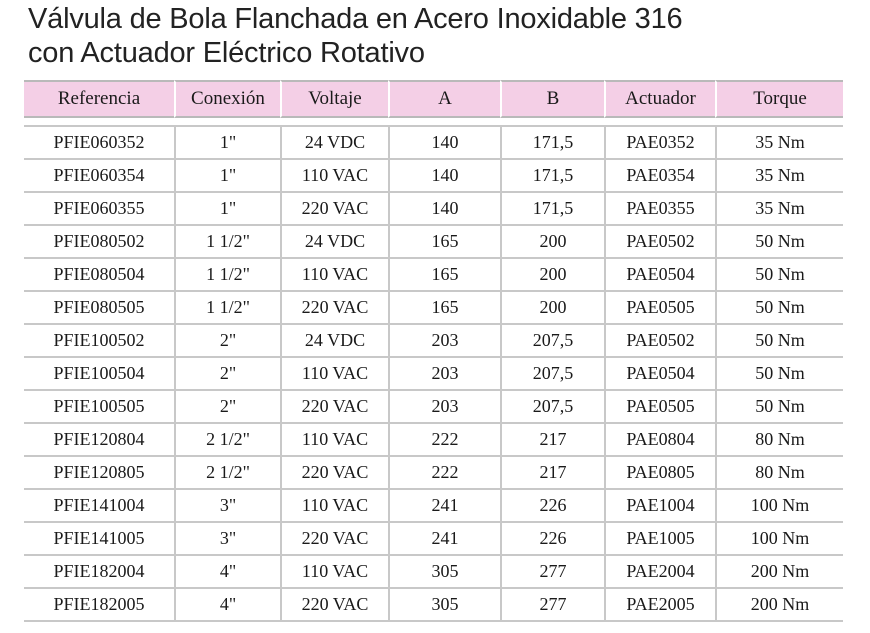  What do you see at coordinates (227, 506) in the screenshot?
I see `cell-conexion: 3"` at bounding box center [227, 506].